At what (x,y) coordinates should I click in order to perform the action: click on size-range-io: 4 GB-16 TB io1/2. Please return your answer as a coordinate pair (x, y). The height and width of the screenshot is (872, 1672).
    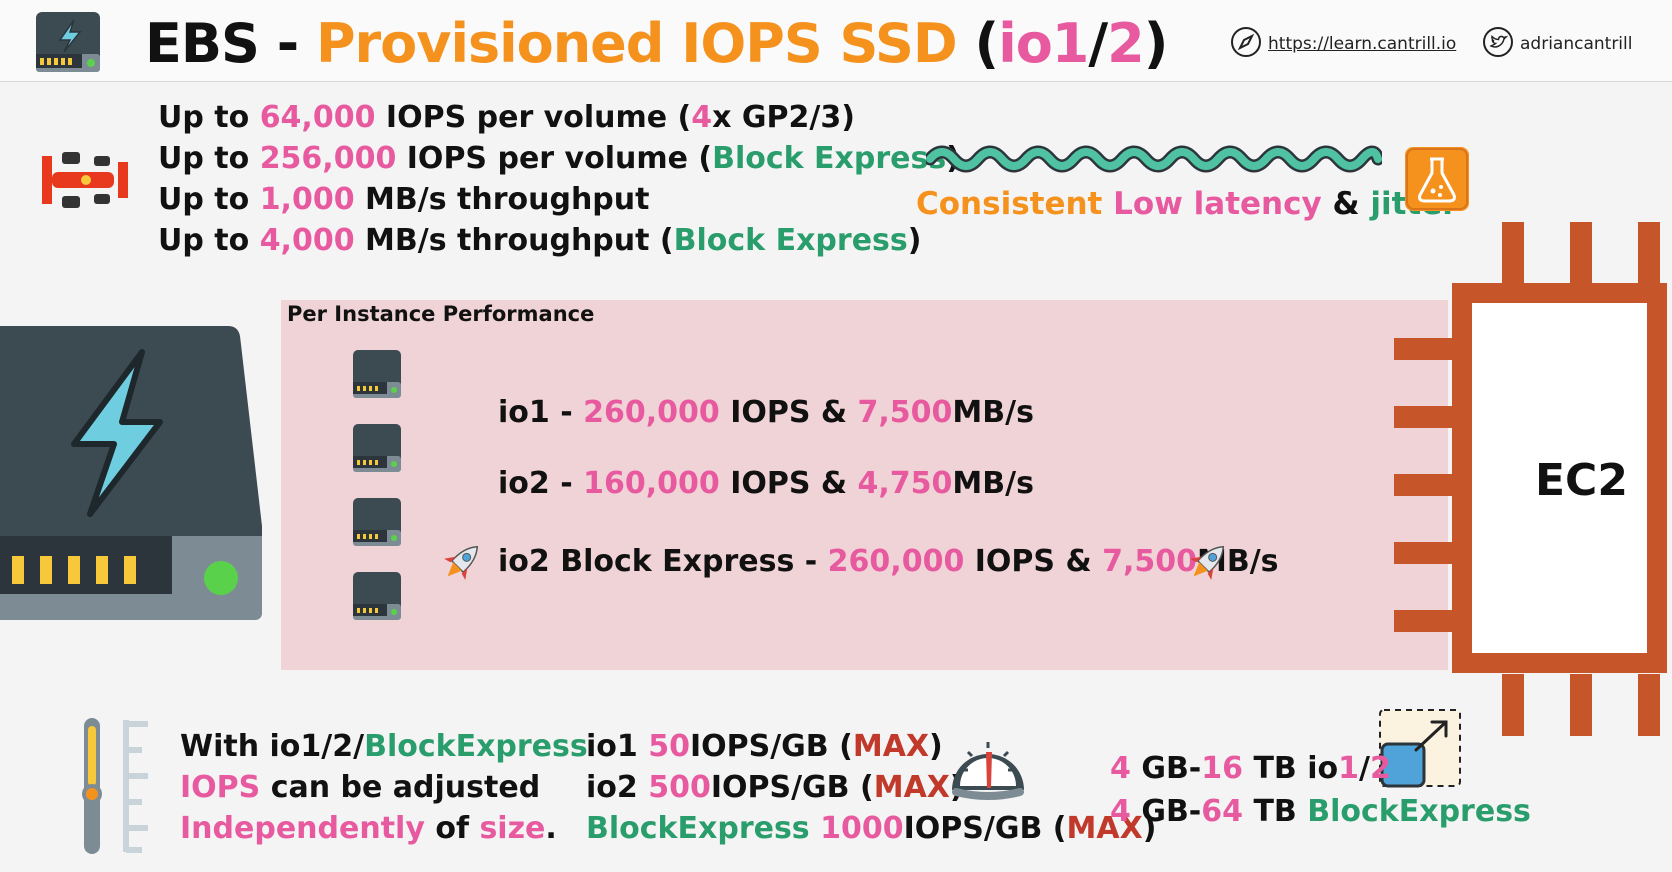
    Looking at the image, I should click on (1250, 768).